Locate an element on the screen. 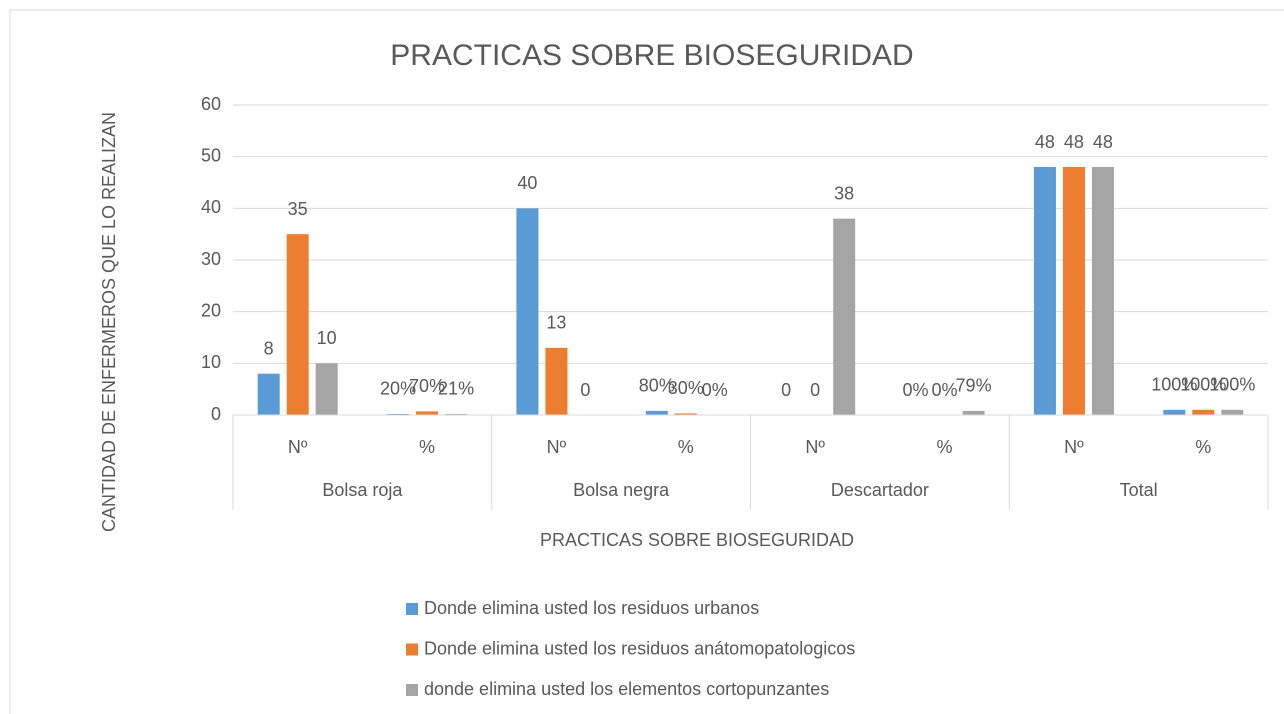 This screenshot has height=714, width=1284. y-tick-label: 50 is located at coordinates (211, 155).